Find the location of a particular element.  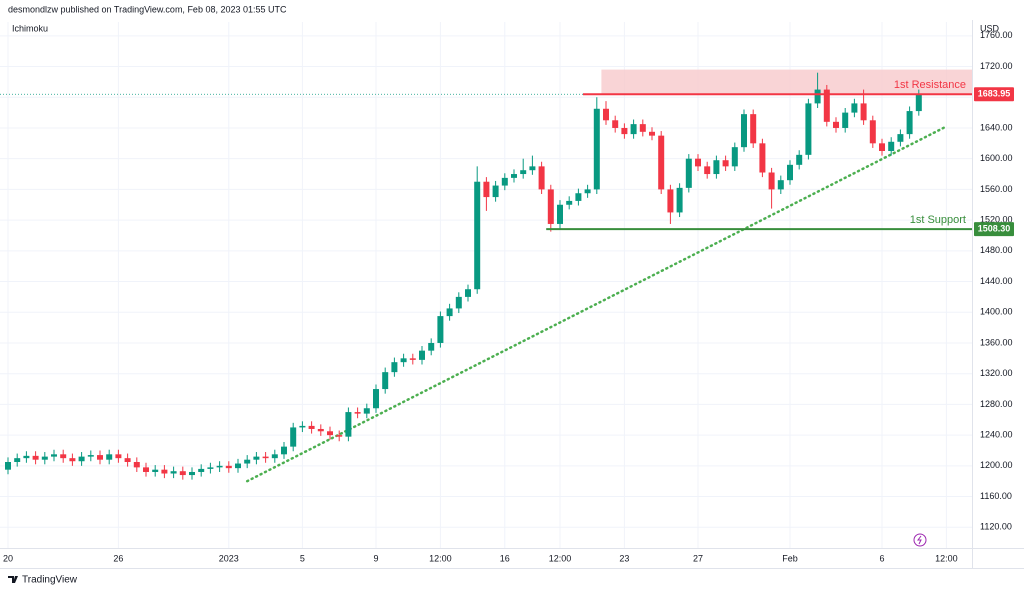

y-tick-label: 1440.00 is located at coordinates (996, 281).